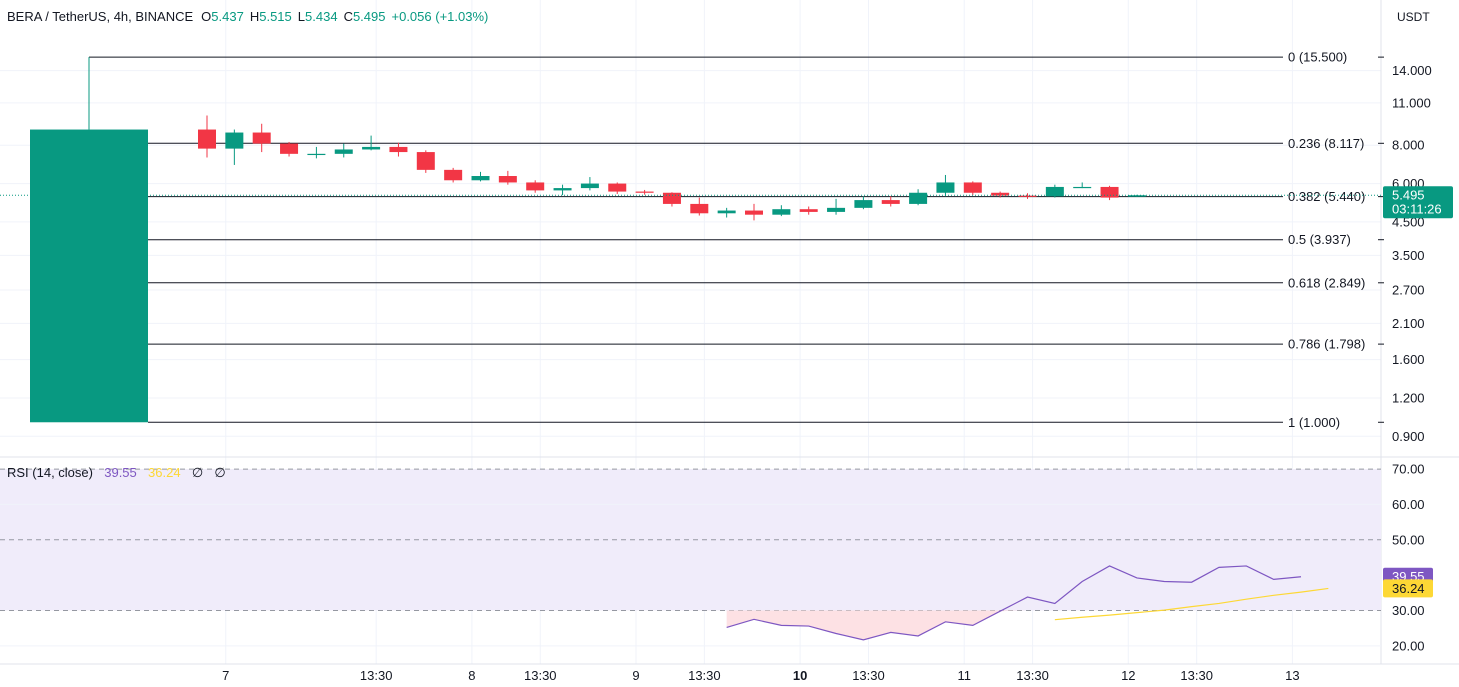 The height and width of the screenshot is (687, 1459). What do you see at coordinates (50, 472) in the screenshot?
I see `rsi-title: RSI (14, close)` at bounding box center [50, 472].